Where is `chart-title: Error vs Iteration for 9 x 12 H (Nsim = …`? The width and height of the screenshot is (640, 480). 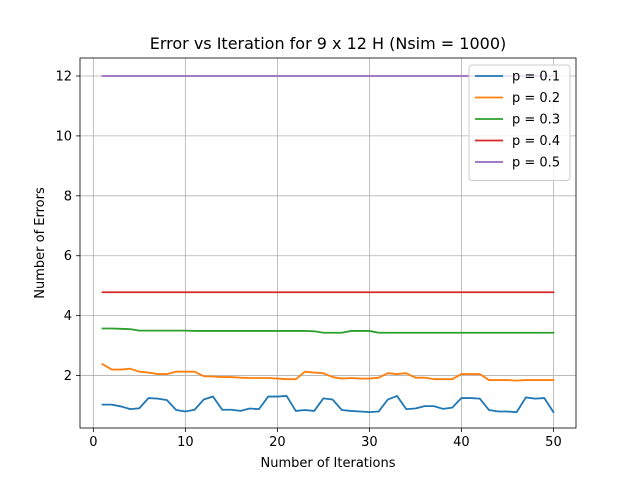 chart-title: Error vs Iteration for 9 x 12 H (Nsim = … is located at coordinates (328, 43).